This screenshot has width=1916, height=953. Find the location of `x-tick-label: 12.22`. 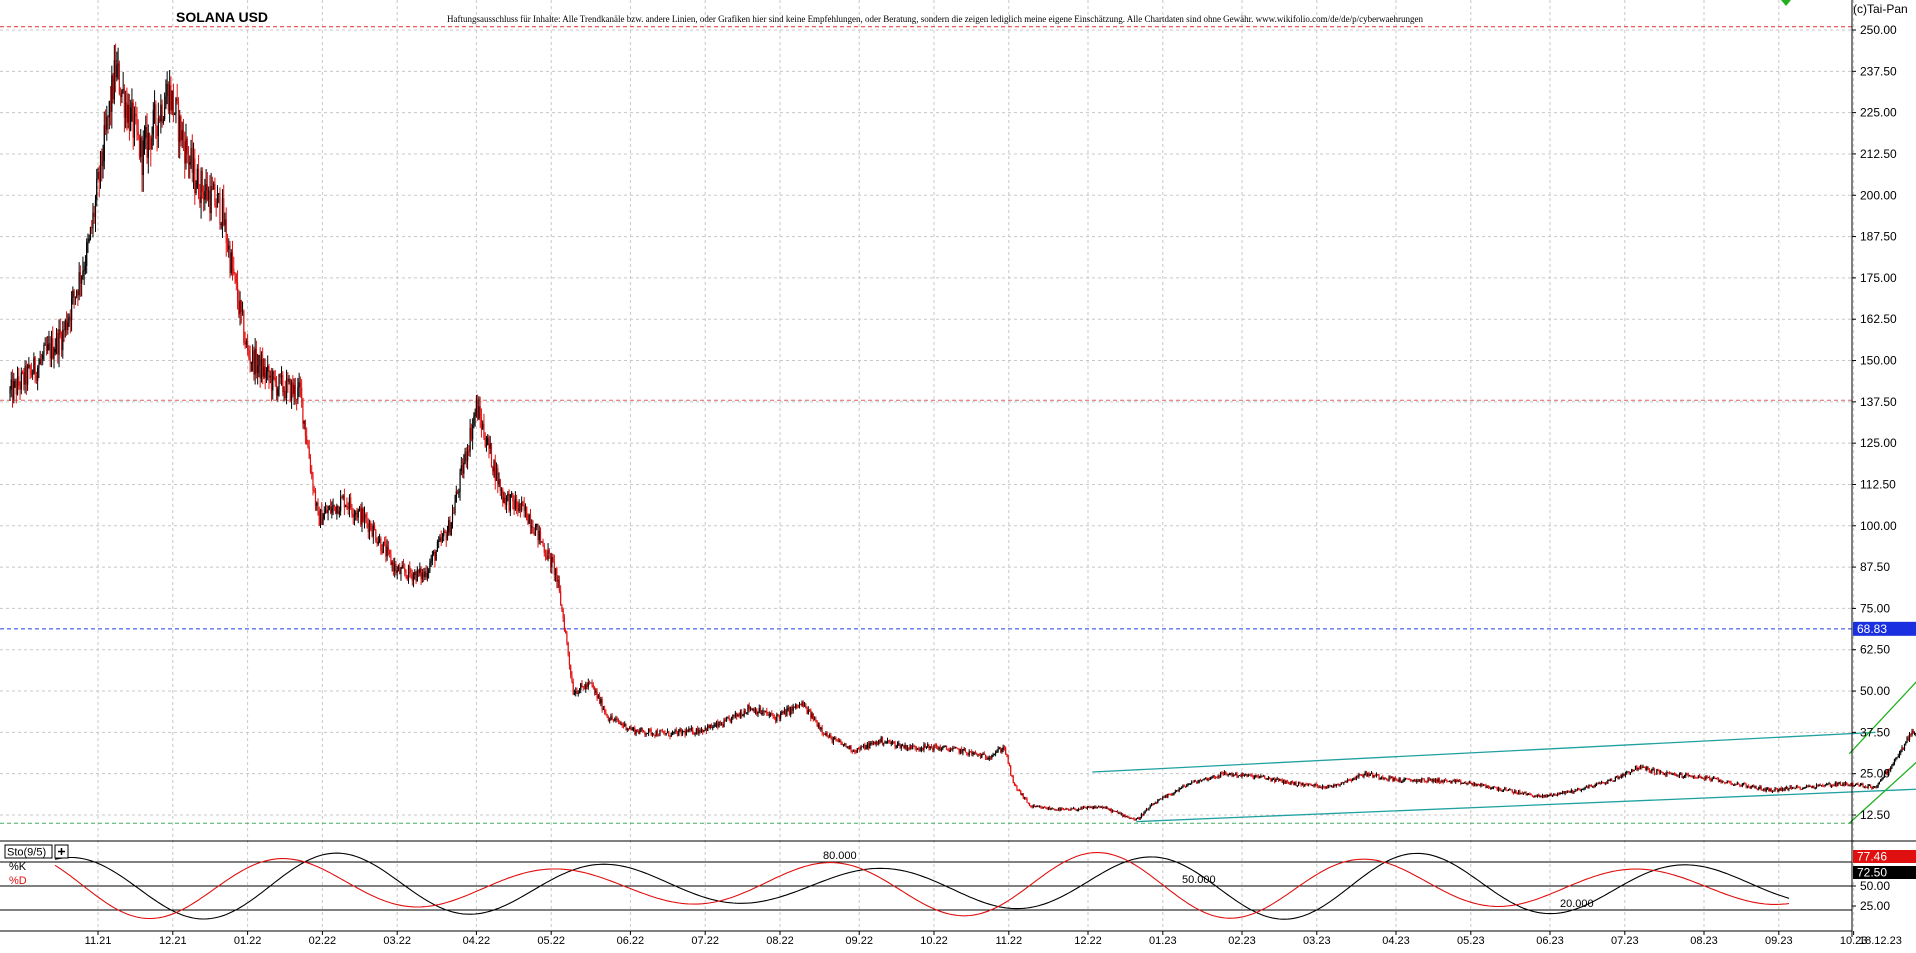

x-tick-label: 12.22 is located at coordinates (1088, 941).